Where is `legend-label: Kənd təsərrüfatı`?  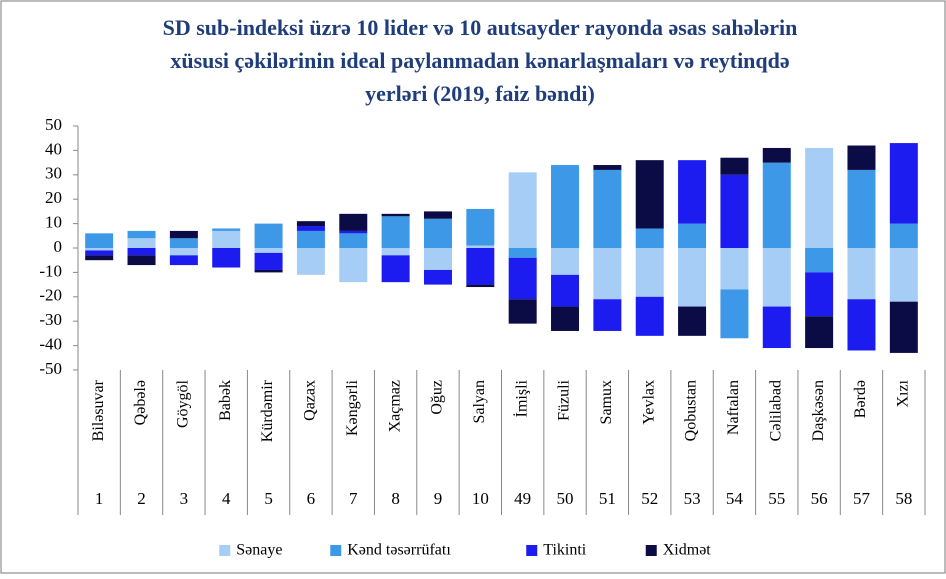 legend-label: Kənd təsərrüfatı is located at coordinates (399, 550).